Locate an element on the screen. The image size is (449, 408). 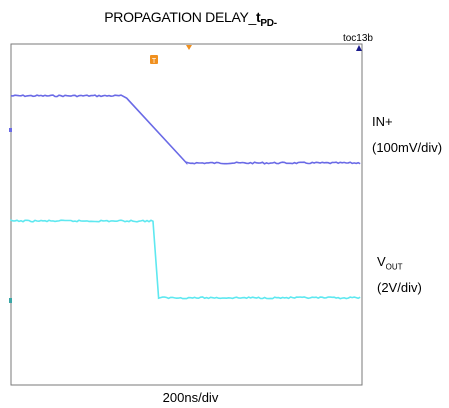
series-name-in: IN+ is located at coordinates (382, 121).